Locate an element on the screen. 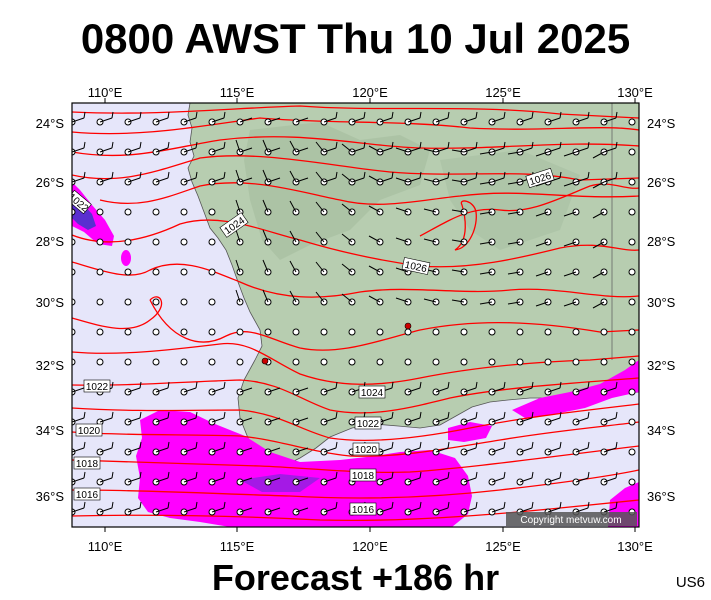 The image size is (711, 600). lon-labels-bottom: 110°E 115°E 120°E 125°E 130°E is located at coordinates (370, 546).